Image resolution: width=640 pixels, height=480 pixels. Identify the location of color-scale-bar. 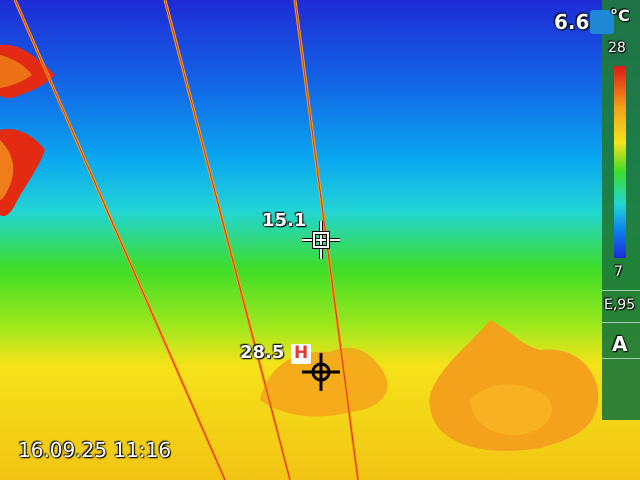
(620, 162).